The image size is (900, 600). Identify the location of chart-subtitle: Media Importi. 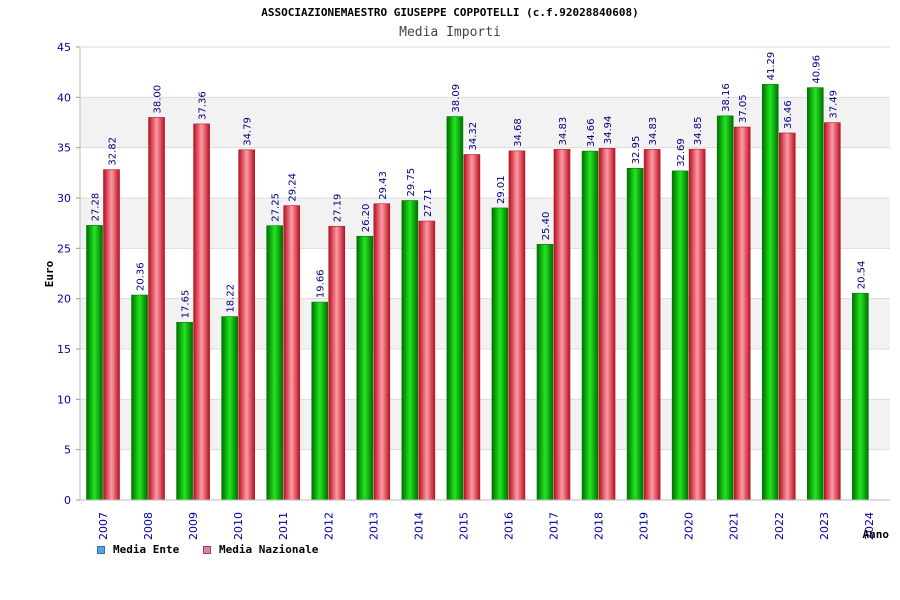
(450, 32).